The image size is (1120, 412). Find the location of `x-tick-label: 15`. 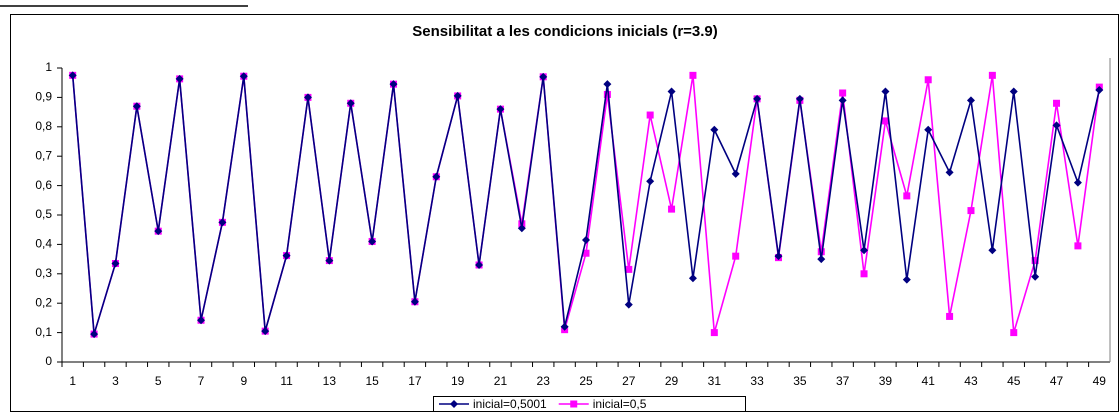

x-tick-label: 15 is located at coordinates (372, 381).